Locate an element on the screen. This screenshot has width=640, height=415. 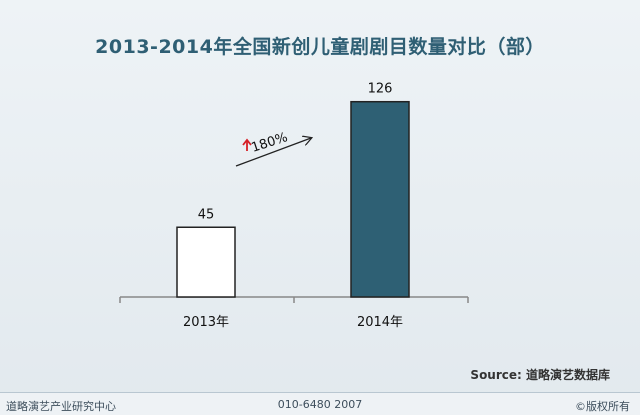
source-note: Source: 道略演艺数据库 is located at coordinates (540, 375).